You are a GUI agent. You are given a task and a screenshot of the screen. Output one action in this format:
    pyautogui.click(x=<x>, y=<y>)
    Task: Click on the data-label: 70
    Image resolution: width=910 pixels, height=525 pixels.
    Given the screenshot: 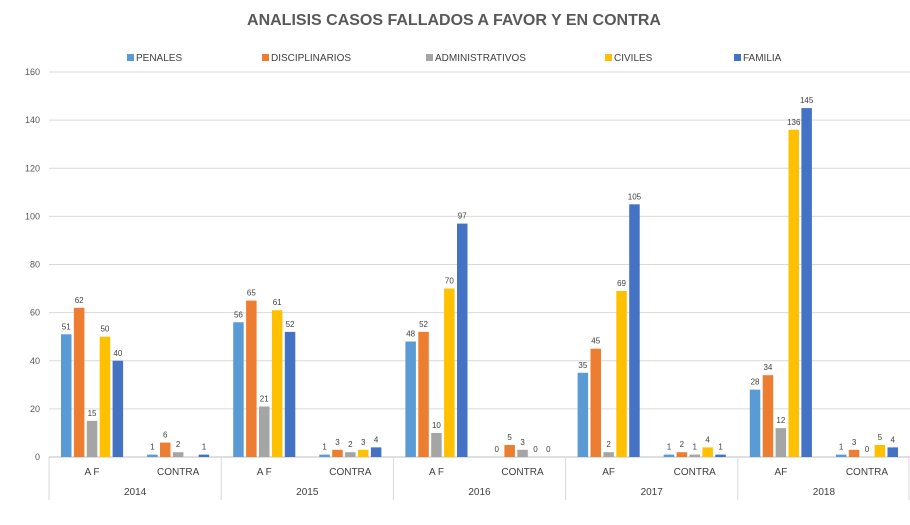 What is the action you would take?
    pyautogui.click(x=449, y=281)
    